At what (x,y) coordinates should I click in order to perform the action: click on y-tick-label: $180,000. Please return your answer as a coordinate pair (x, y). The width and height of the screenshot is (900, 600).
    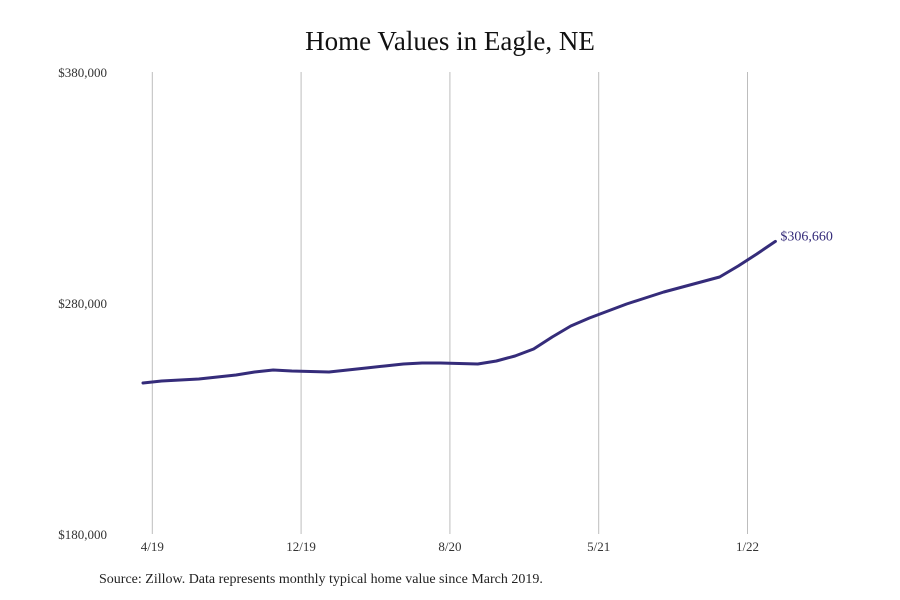
    Looking at the image, I should click on (82, 534).